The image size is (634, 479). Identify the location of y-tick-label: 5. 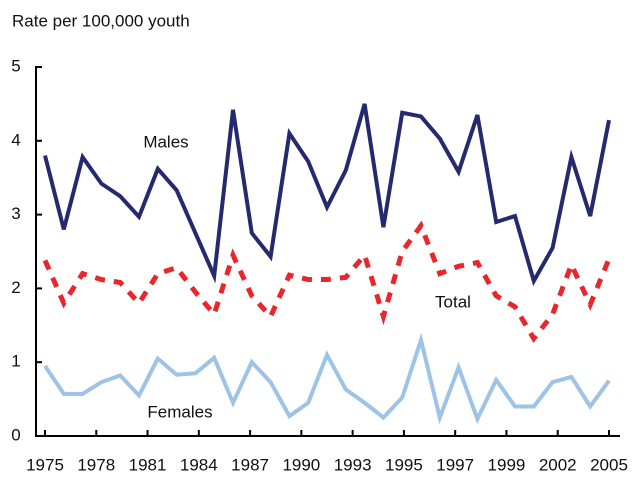
(15, 65).